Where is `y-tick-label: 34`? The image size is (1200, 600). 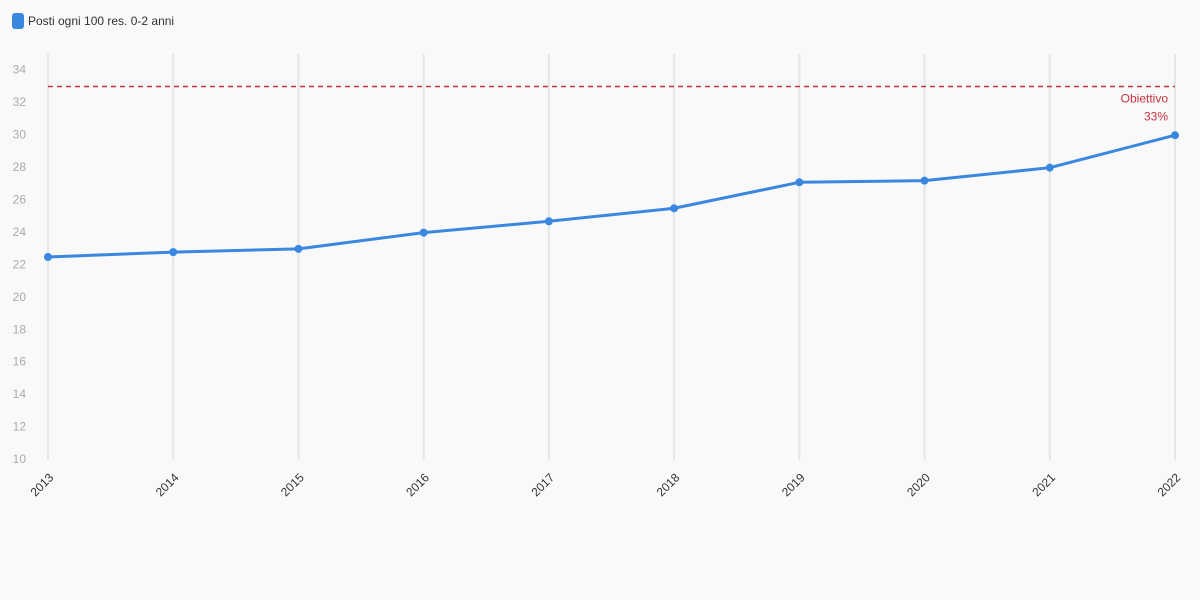
y-tick-label: 34 is located at coordinates (20, 69).